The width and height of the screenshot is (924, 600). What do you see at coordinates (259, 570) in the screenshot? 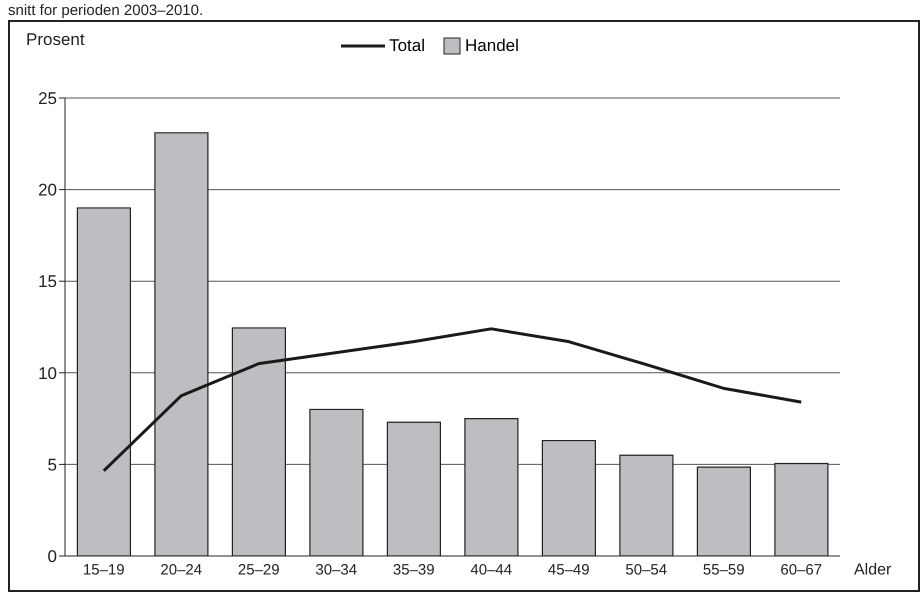
I see `x-tick-label: 25–29` at bounding box center [259, 570].